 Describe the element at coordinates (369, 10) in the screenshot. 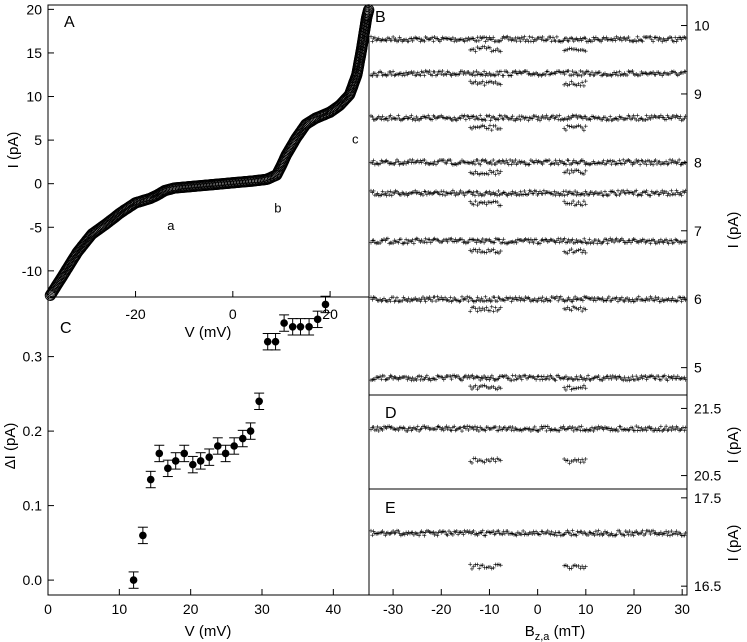

I see `panel-a-point` at that location.